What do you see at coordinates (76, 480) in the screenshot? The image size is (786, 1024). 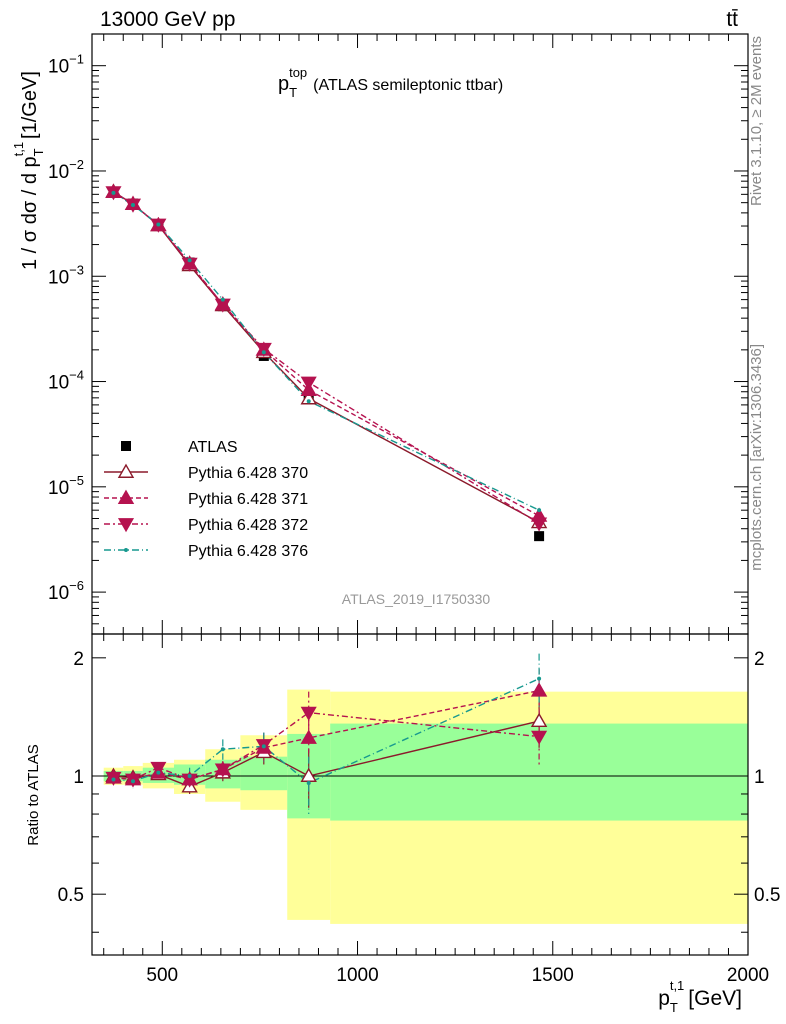 I see `main-y-tick-label-exp-1: −5` at bounding box center [76, 480].